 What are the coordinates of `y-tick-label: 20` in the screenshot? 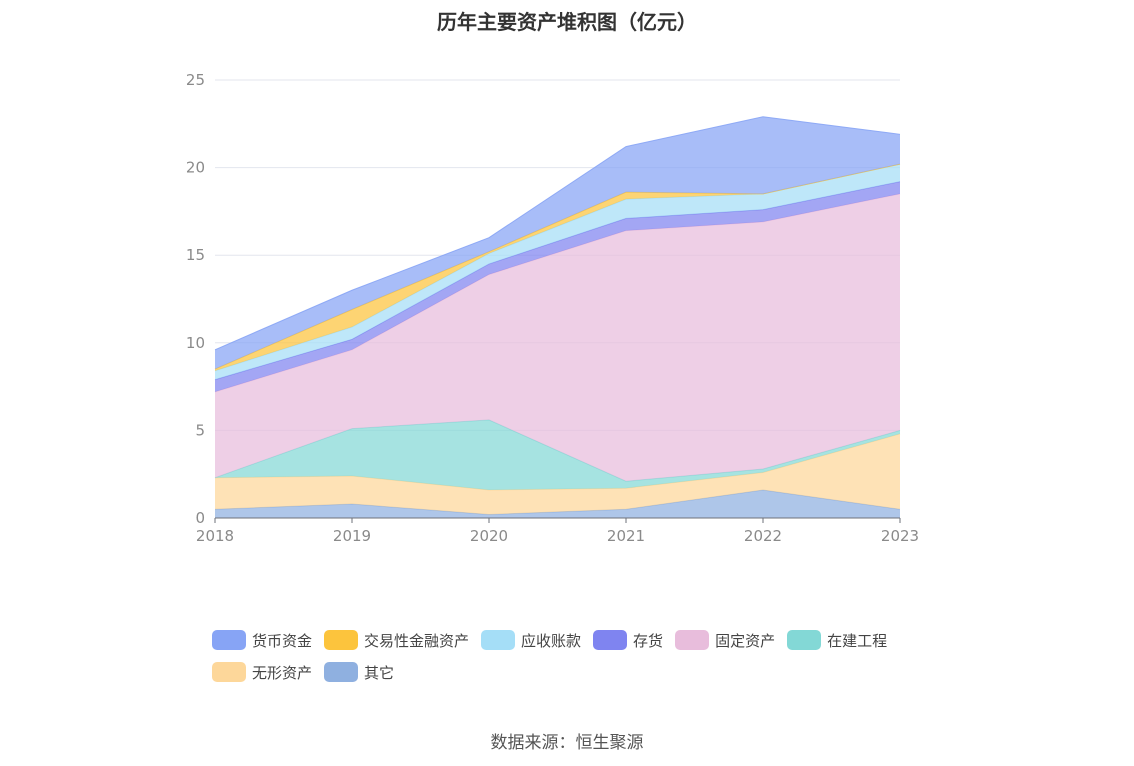 It's located at (195, 168).